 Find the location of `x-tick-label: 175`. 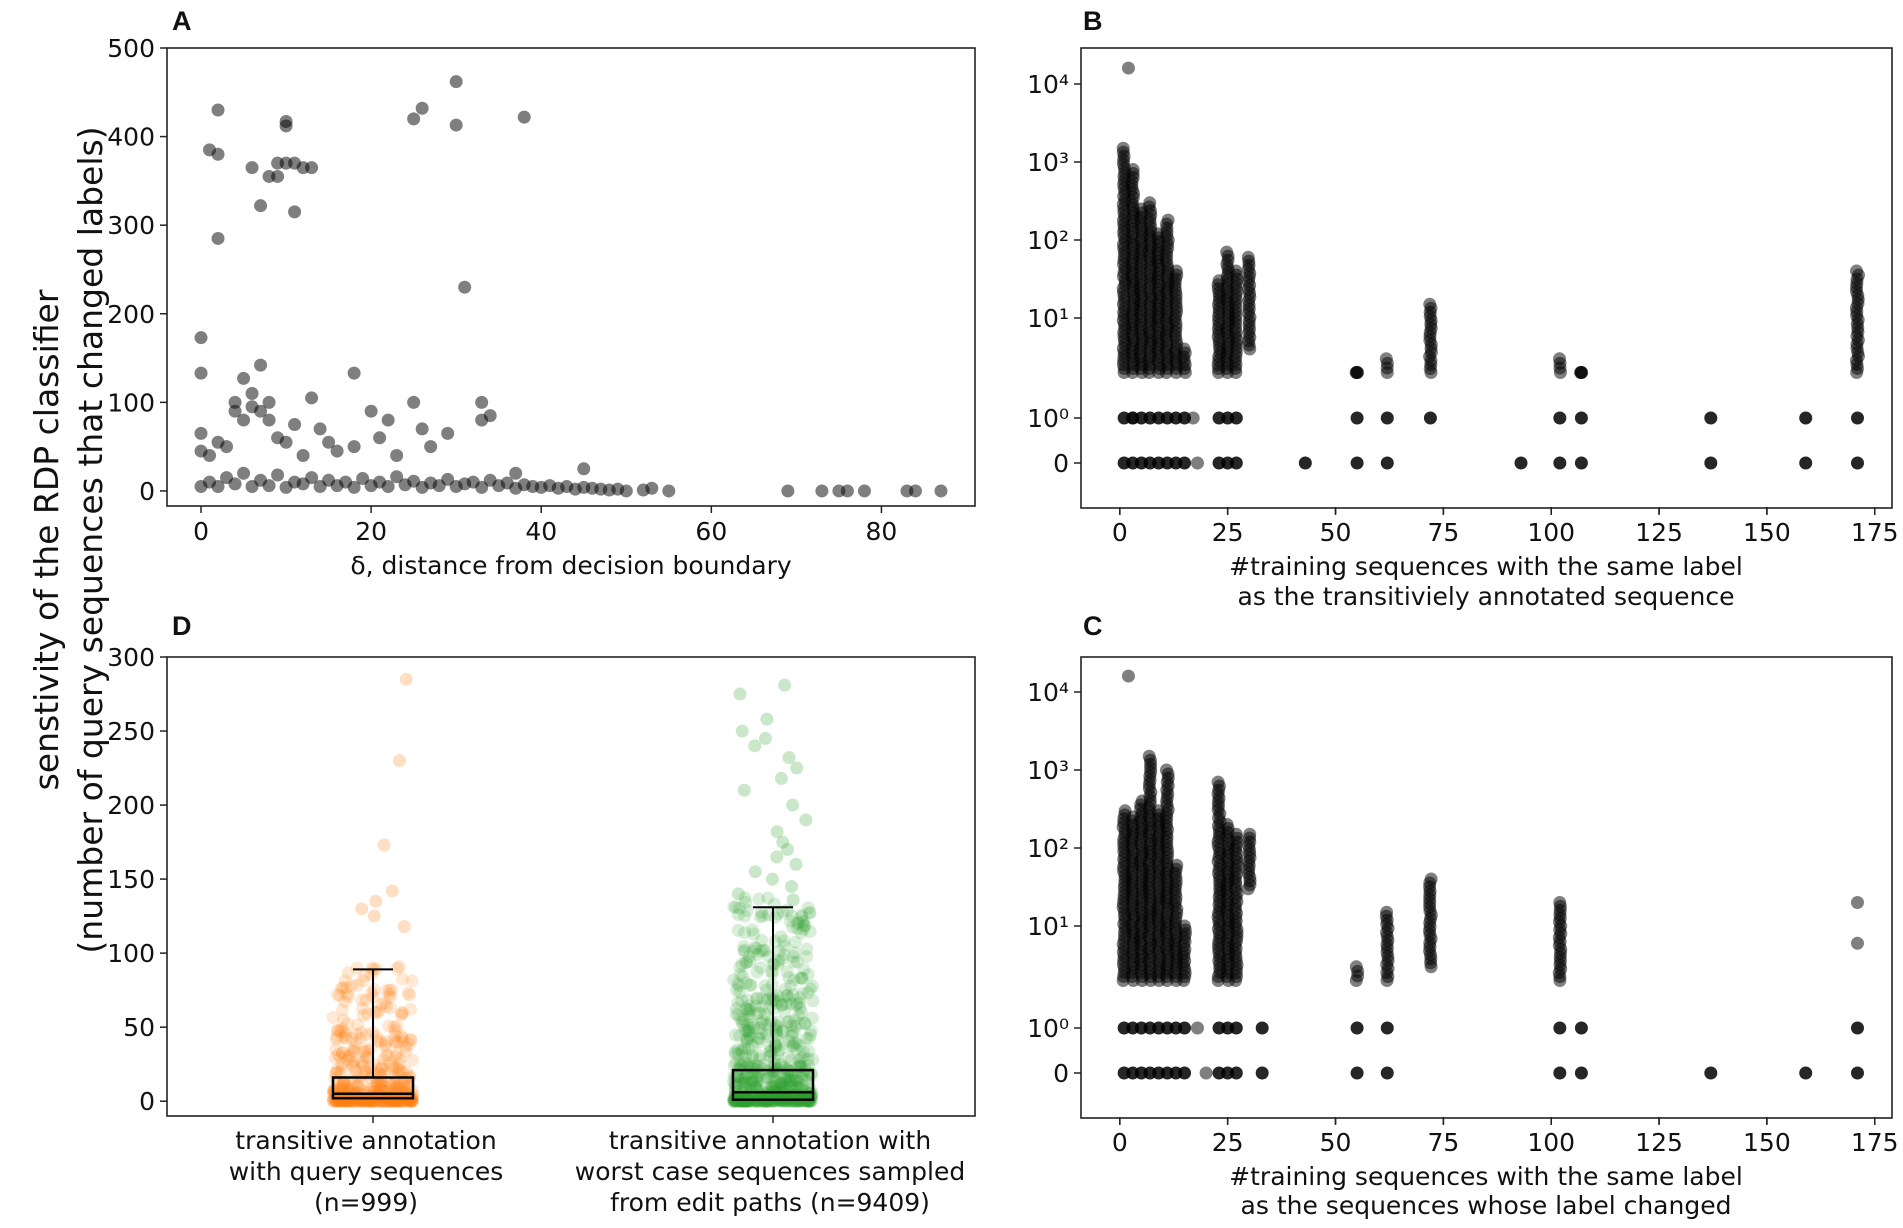

x-tick-label: 175 is located at coordinates (1875, 1142).